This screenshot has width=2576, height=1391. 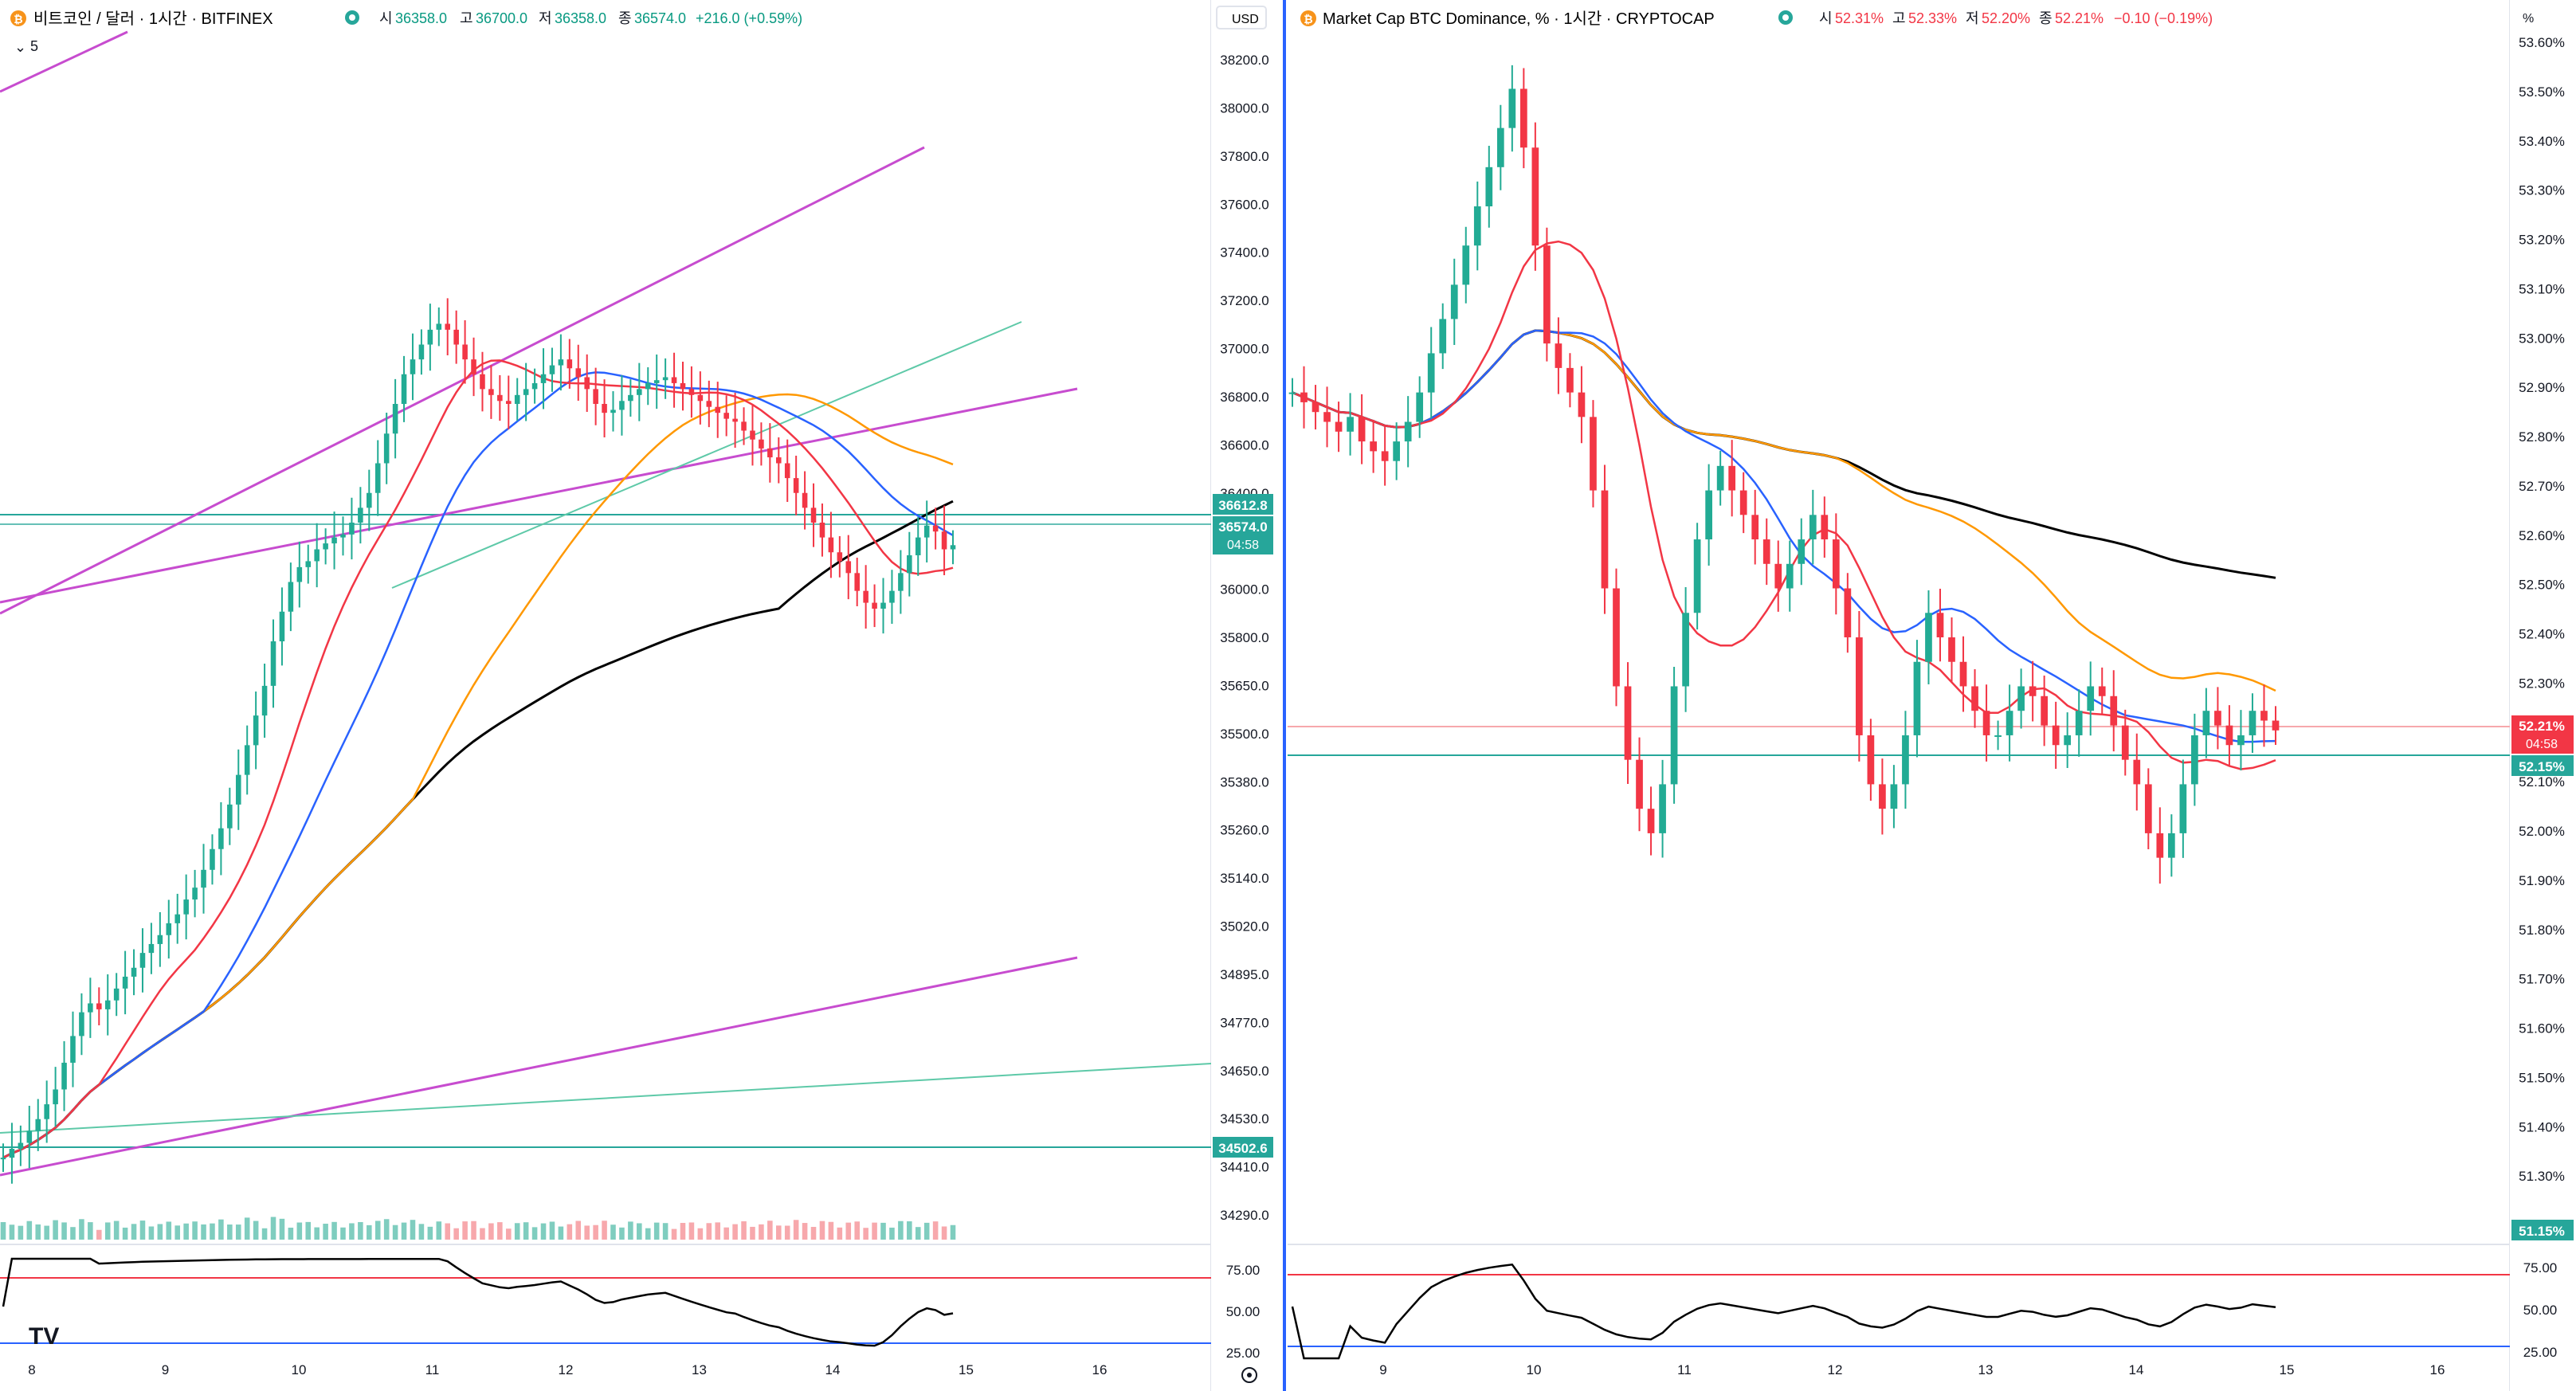 I want to click on y-tick-label: 53.20%, so click(x=2542, y=240).